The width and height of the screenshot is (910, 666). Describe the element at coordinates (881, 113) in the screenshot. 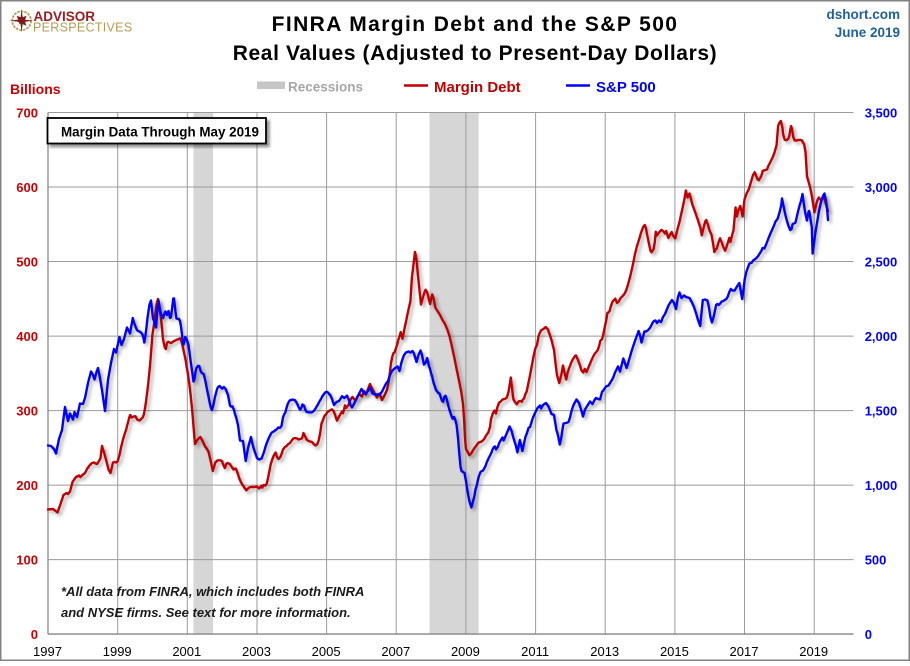

I see `svg-text: 3,500` at that location.